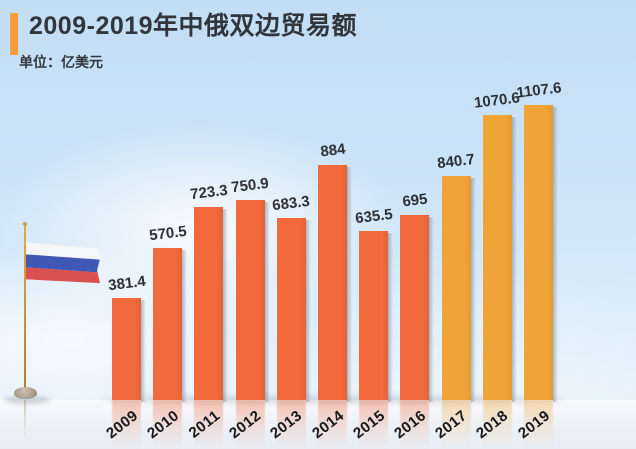 This screenshot has width=636, height=449. I want to click on bar-slot-2013: 683.3, so click(291, 201).